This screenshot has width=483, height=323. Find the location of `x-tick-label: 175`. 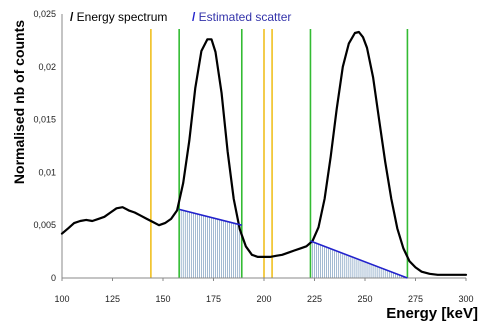

x-tick-label: 175 is located at coordinates (213, 299).